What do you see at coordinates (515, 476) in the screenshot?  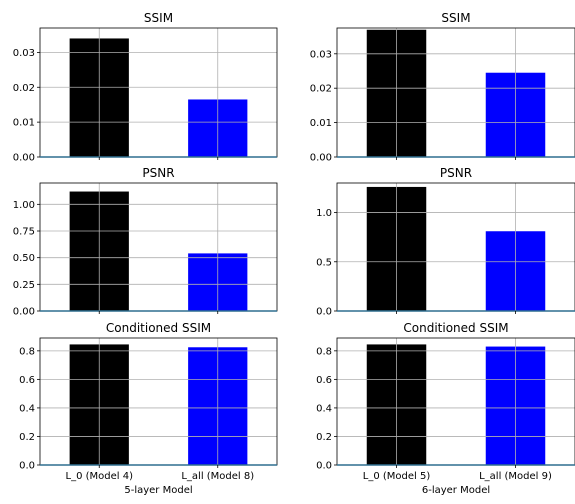 I see `x-tick-label: L_all (Model 9)` at bounding box center [515, 476].